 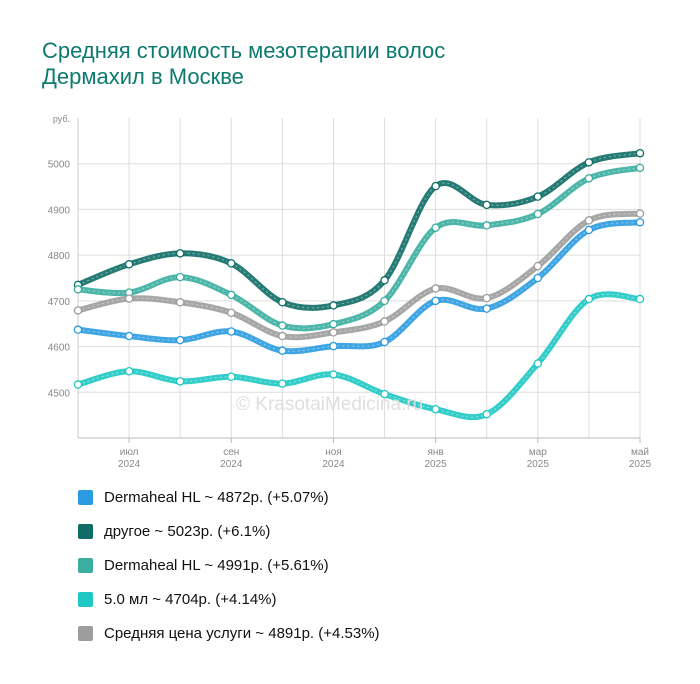 What do you see at coordinates (242, 633) in the screenshot?
I see `legend-label: Средняя цена услуги ~ 4891р. (+4.53%)` at bounding box center [242, 633].